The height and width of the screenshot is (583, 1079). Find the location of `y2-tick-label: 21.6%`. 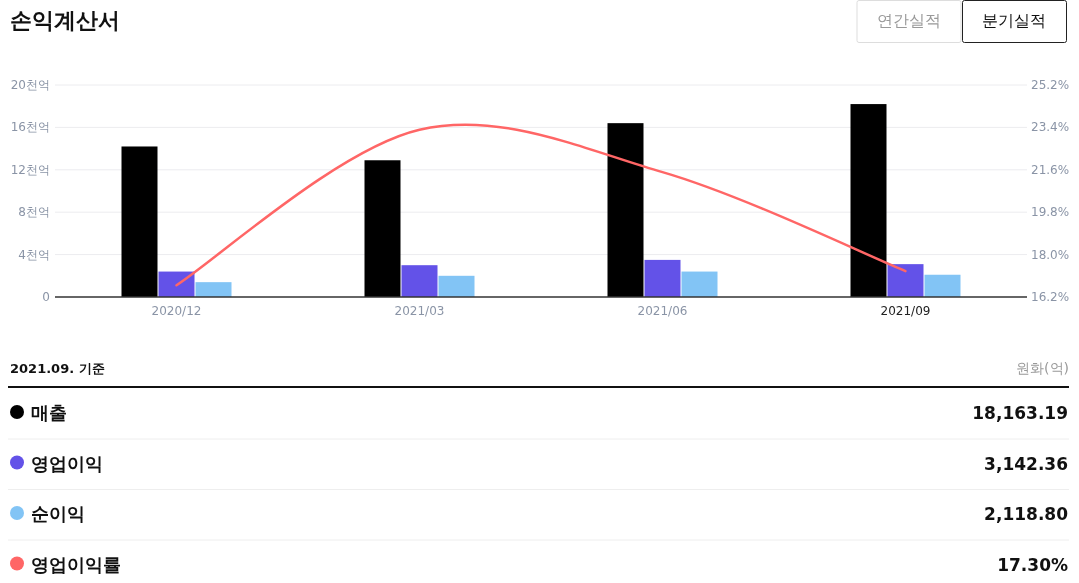

y2-tick-label: 21.6% is located at coordinates (1050, 169).